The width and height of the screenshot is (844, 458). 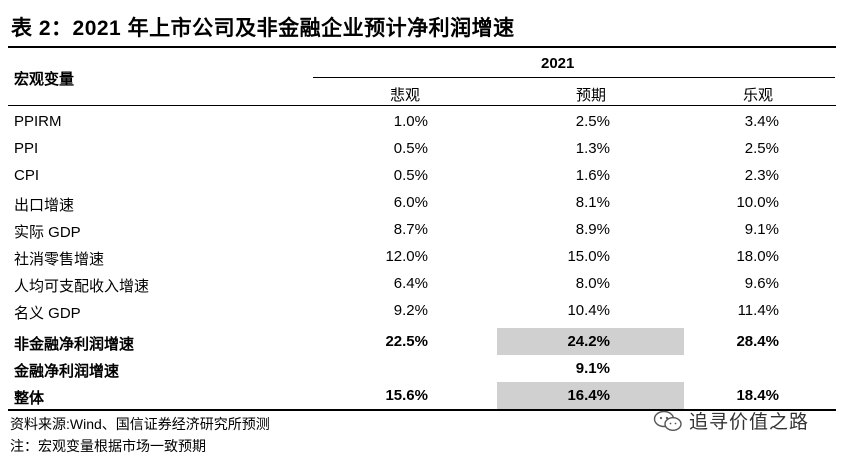 I want to click on cell-expected: 16.4%, so click(x=588, y=395).